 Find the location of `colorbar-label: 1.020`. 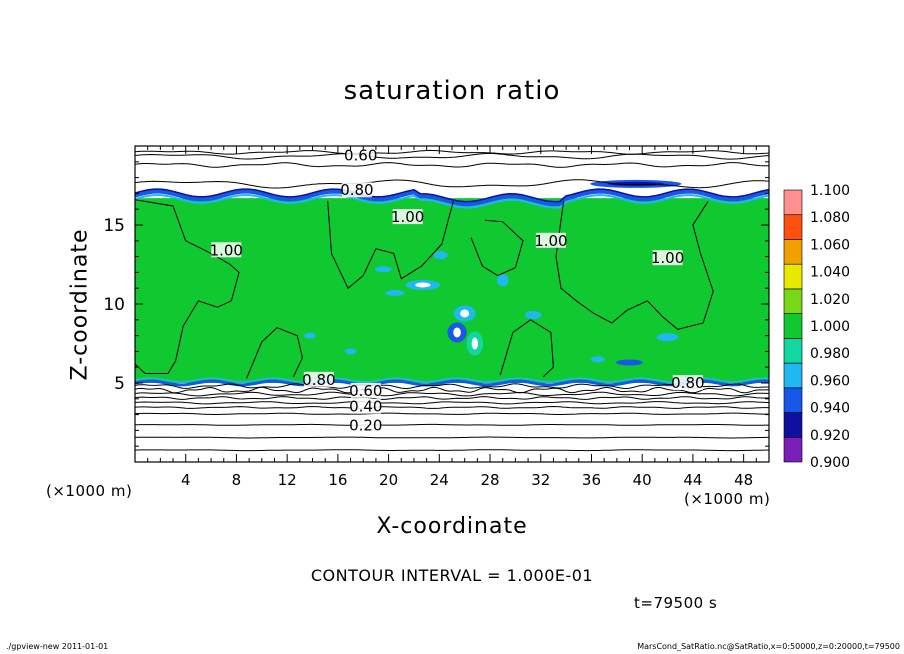

colorbar-label: 1.020 is located at coordinates (830, 300).